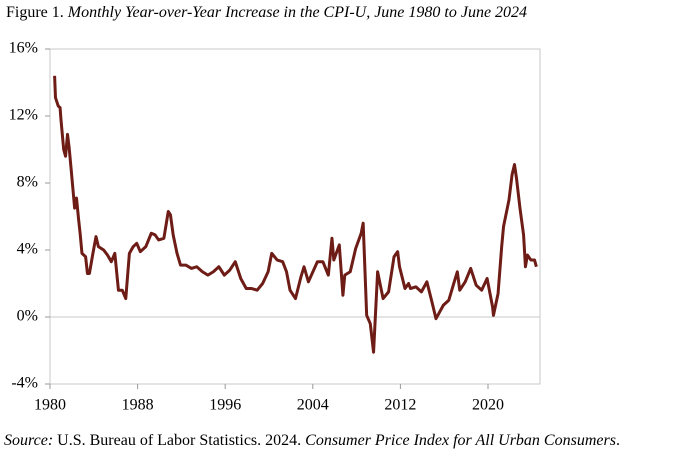  What do you see at coordinates (27, 249) in the screenshot?
I see `y-tick-label: 4%` at bounding box center [27, 249].